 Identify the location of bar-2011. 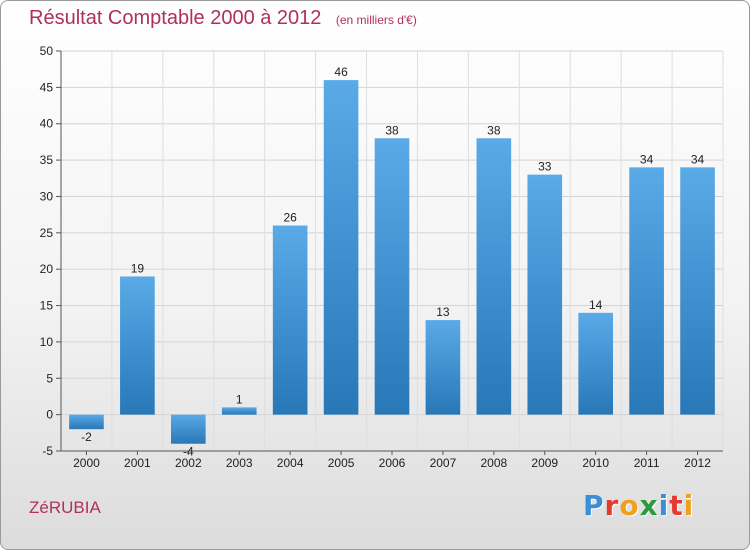
(646, 291).